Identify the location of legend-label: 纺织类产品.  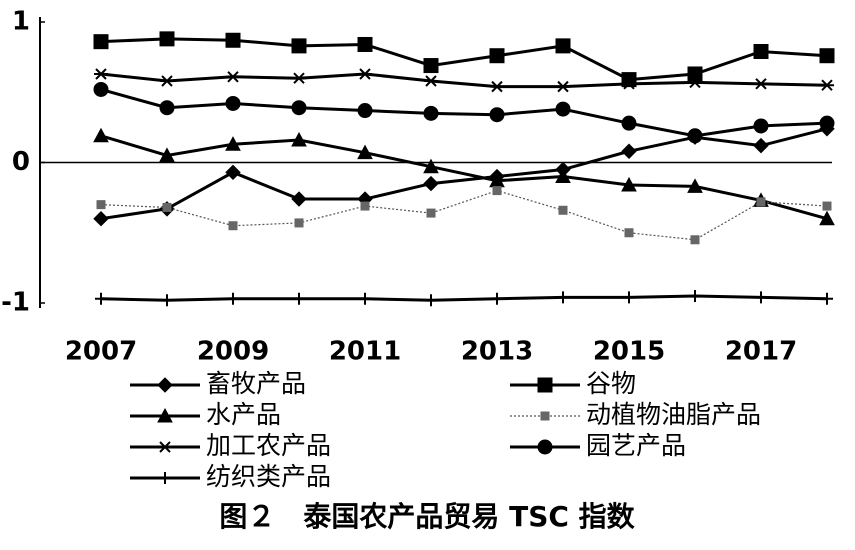
(268, 476).